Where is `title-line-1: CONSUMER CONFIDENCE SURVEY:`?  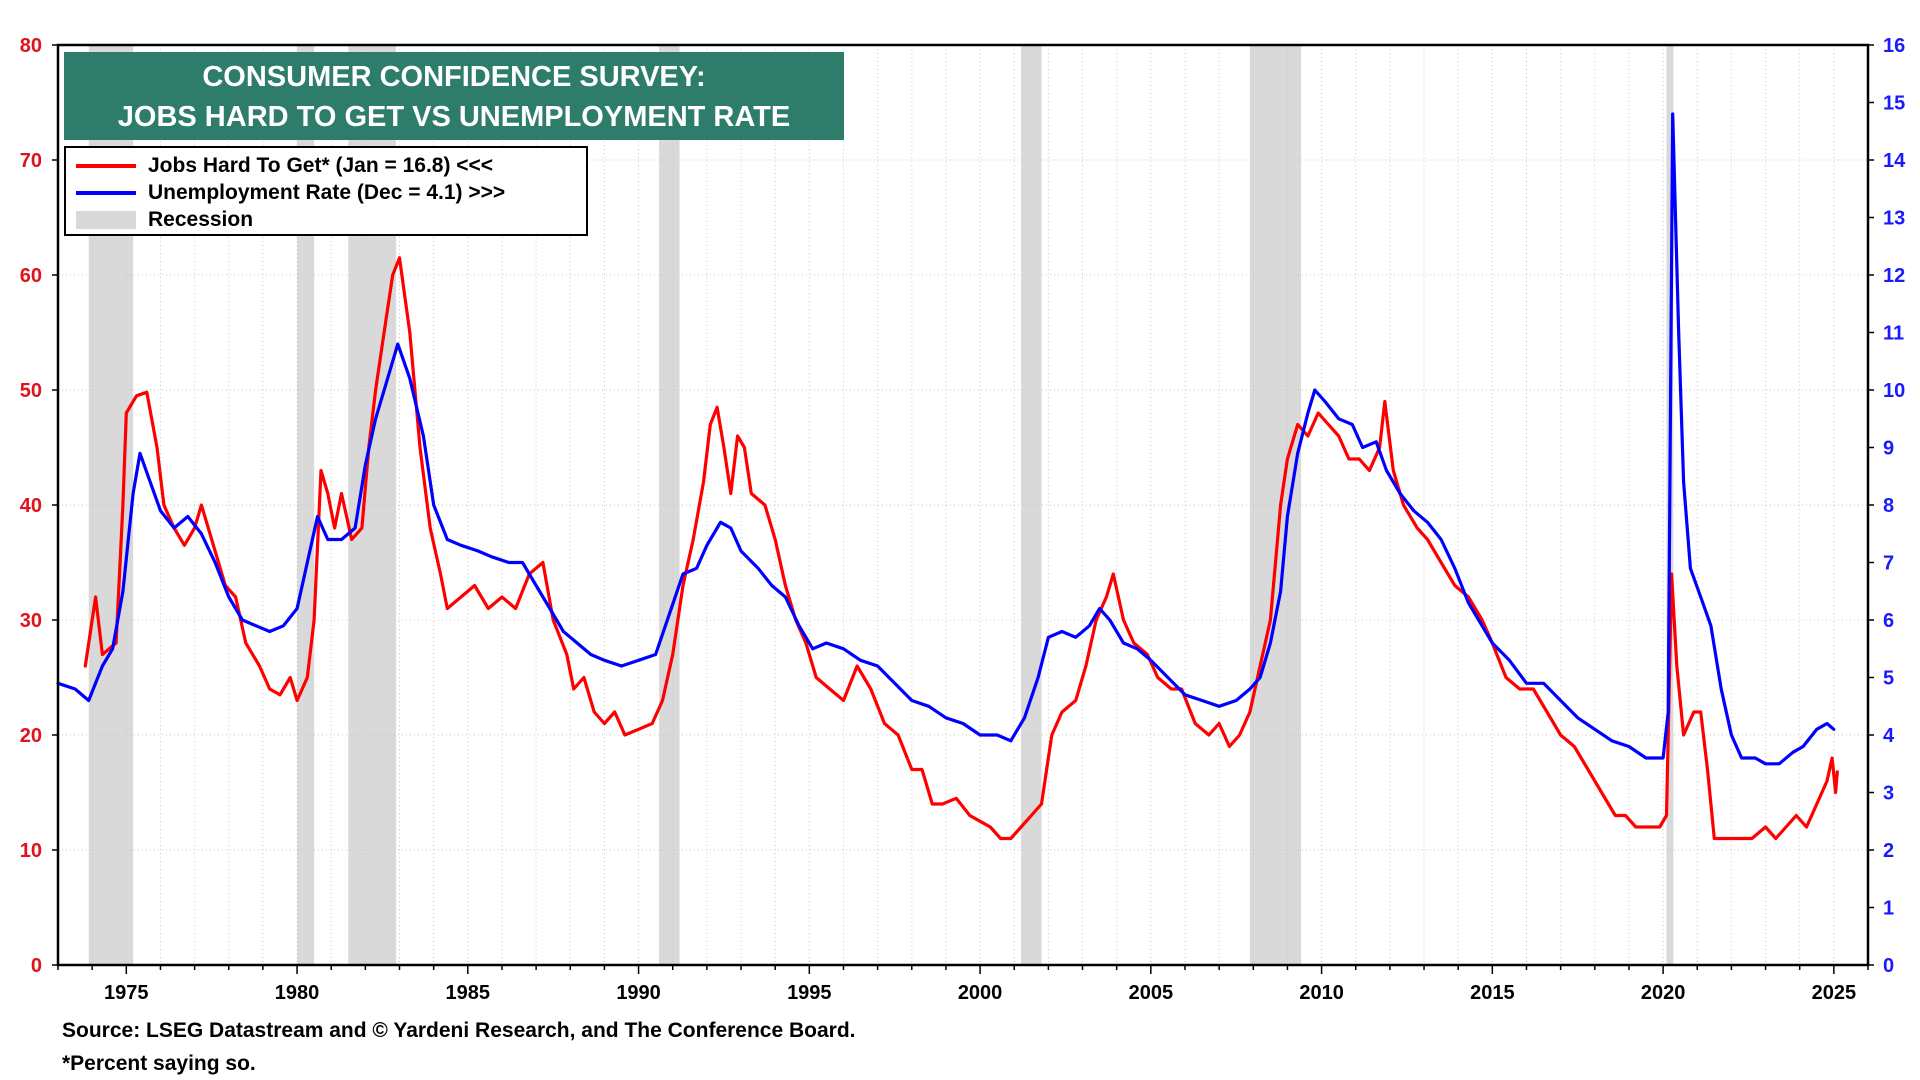
title-line-1: CONSUMER CONFIDENCE SURVEY: is located at coordinates (454, 77).